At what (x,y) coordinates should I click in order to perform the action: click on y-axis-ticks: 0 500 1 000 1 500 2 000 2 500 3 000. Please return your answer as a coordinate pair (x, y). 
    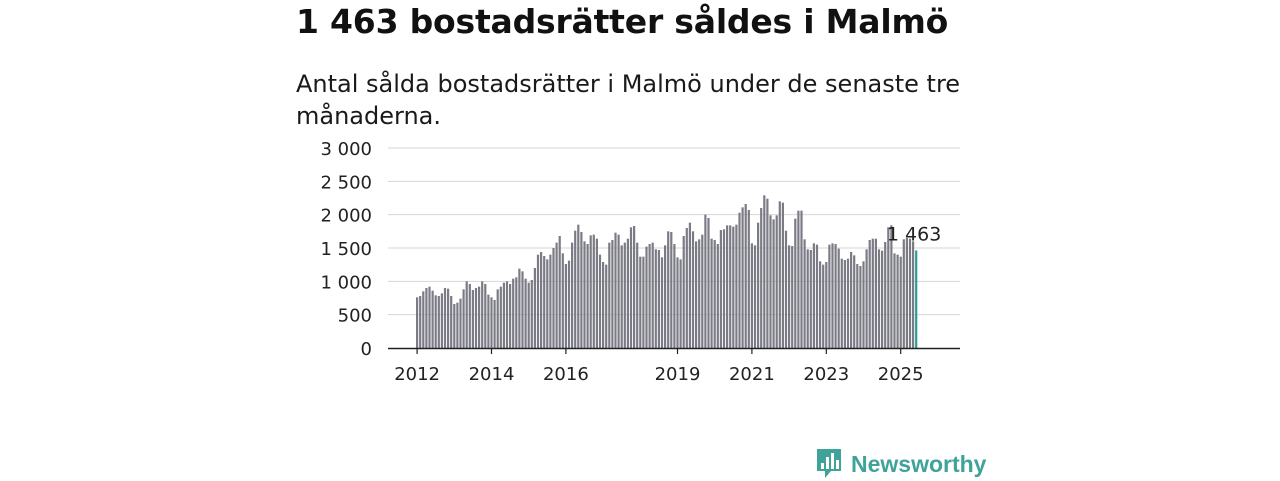
    Looking at the image, I should click on (346, 249).